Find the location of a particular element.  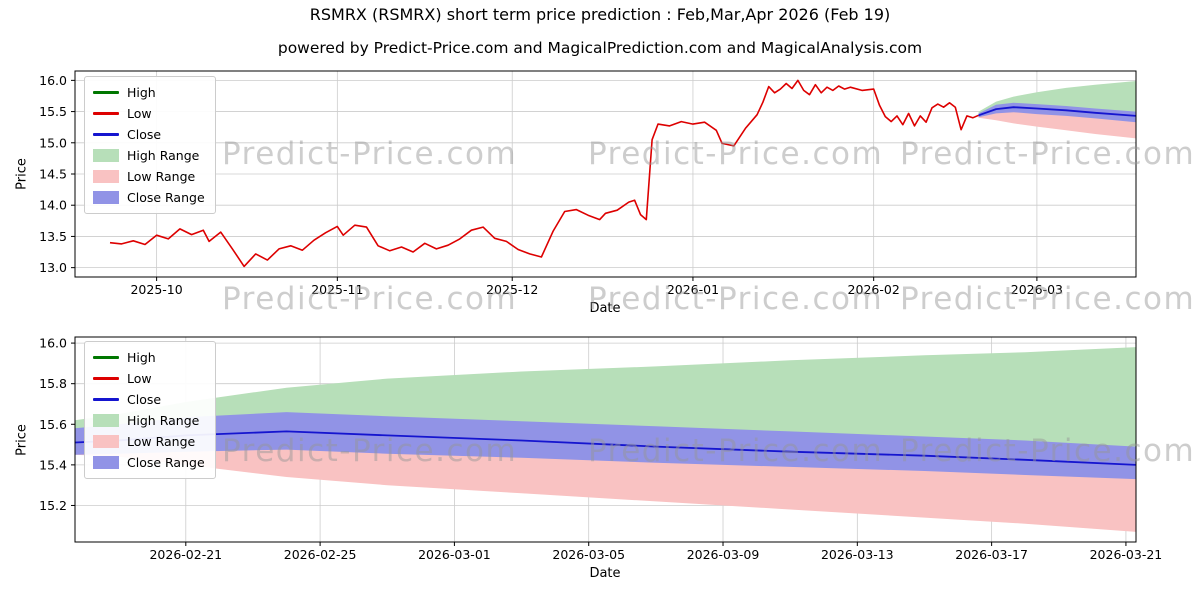

tick-label-x: 2025-11 is located at coordinates (337, 289).